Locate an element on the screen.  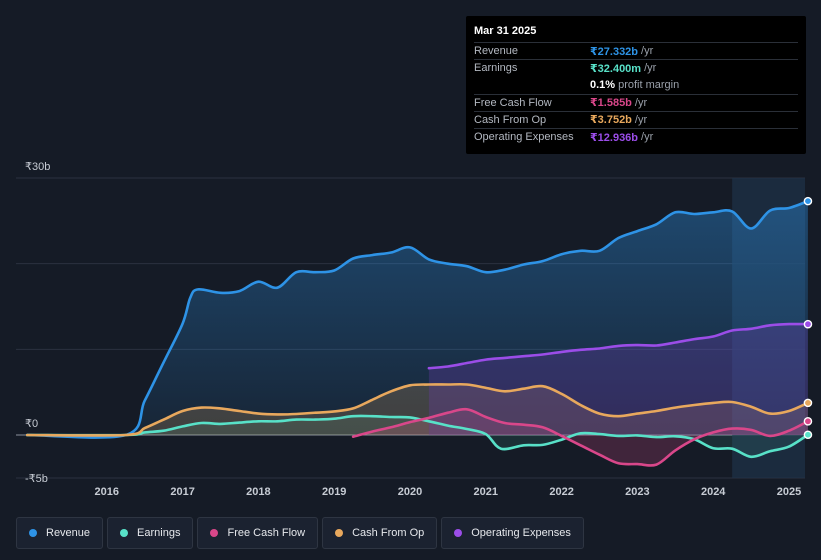
tooltip-value: ₹3.752b is located at coordinates (611, 120).